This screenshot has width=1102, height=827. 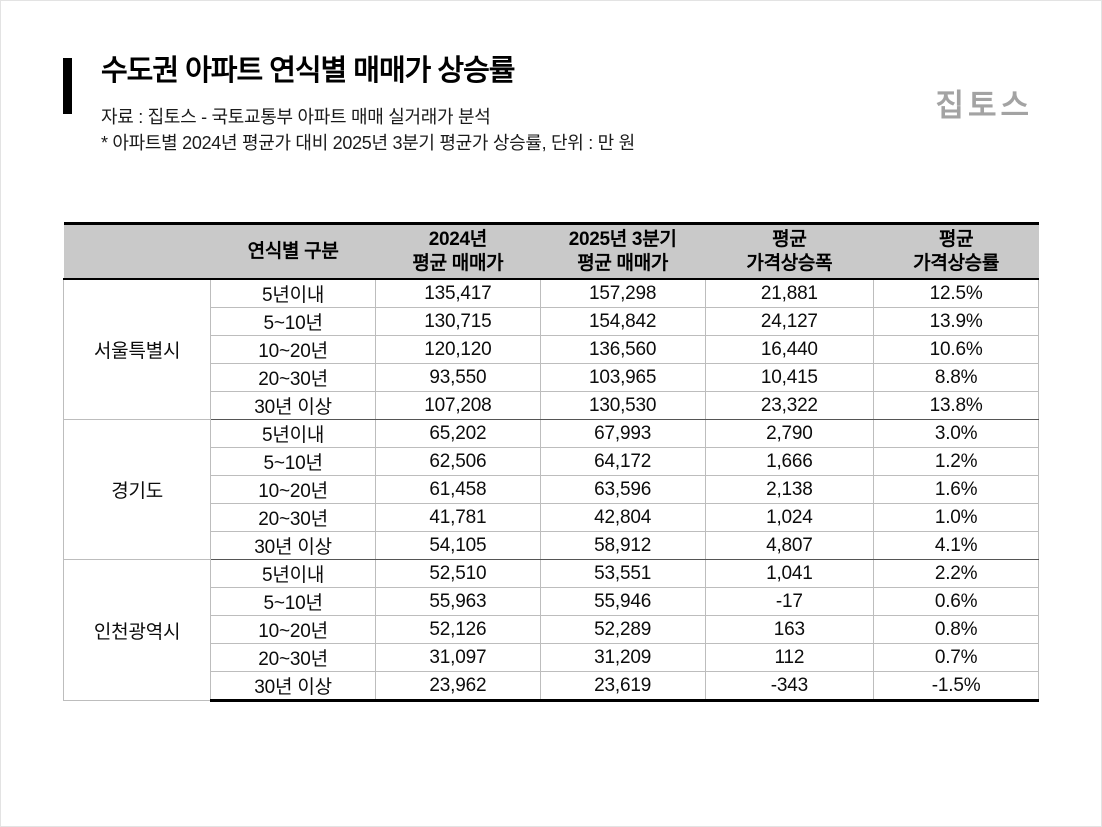 I want to click on price-2025q3-cell: 157,298, so click(x=622, y=294).